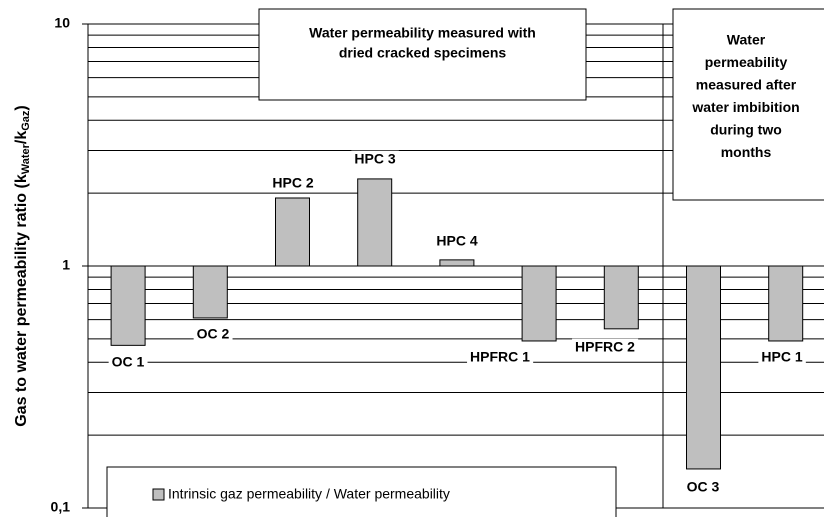  I want to click on y-tick-label: 0,1, so click(61, 507).